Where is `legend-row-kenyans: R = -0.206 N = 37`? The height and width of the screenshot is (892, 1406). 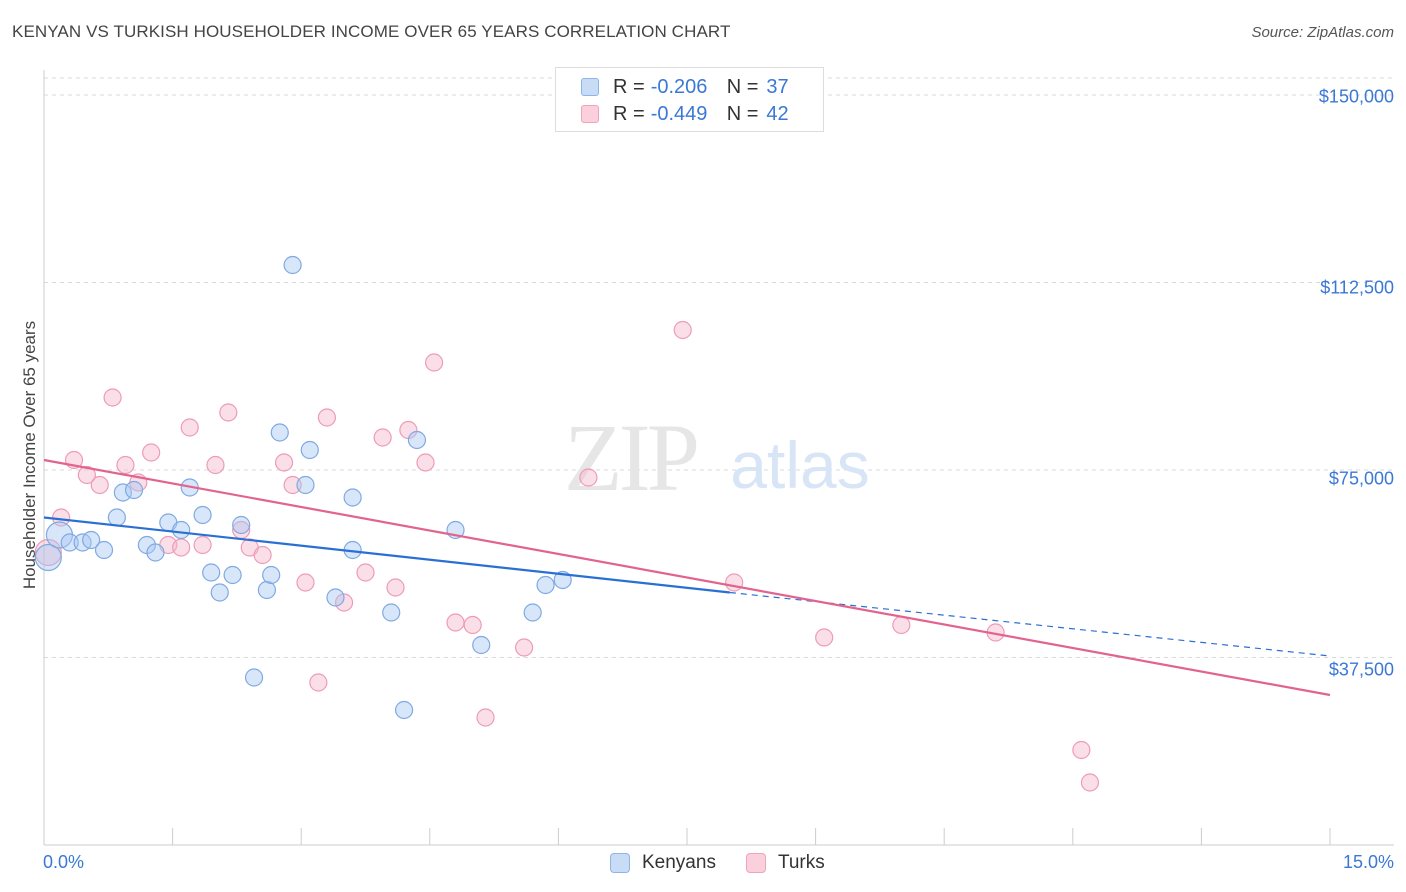 legend-row-kenyans: R = -0.206 N = 37 is located at coordinates (685, 87).